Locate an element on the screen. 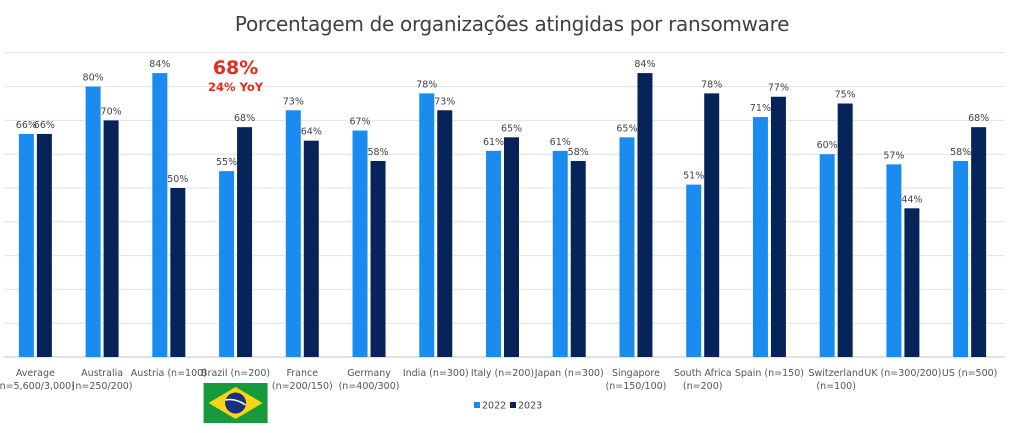 This screenshot has width=1024, height=433. value-label: 80% is located at coordinates (93, 78).